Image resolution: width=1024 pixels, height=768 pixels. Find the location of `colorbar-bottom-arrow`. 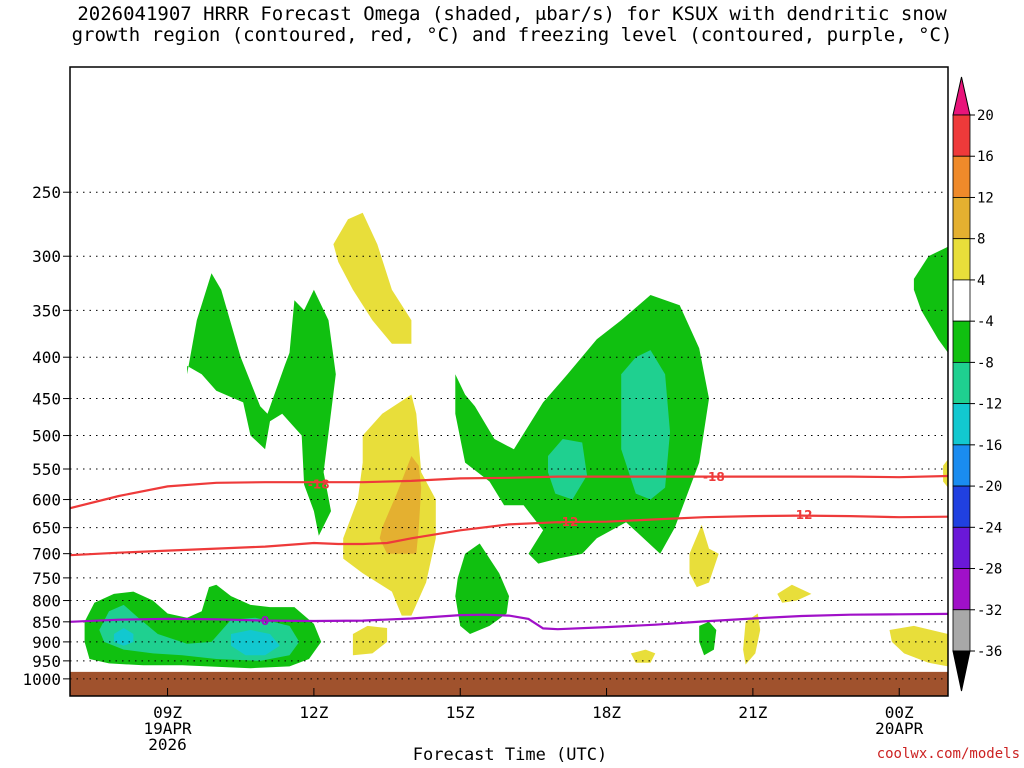

colorbar-bottom-arrow is located at coordinates (961, 671).